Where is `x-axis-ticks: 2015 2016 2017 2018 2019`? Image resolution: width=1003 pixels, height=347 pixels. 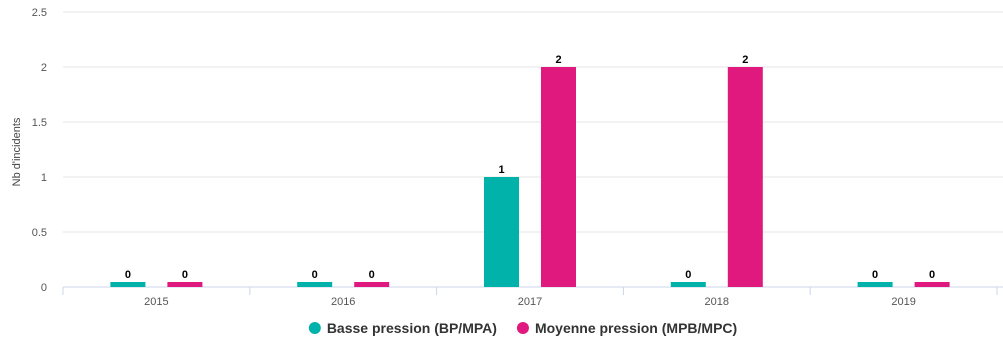
x-axis-ticks: 2015 2016 2017 2018 2019 is located at coordinates (530, 302).